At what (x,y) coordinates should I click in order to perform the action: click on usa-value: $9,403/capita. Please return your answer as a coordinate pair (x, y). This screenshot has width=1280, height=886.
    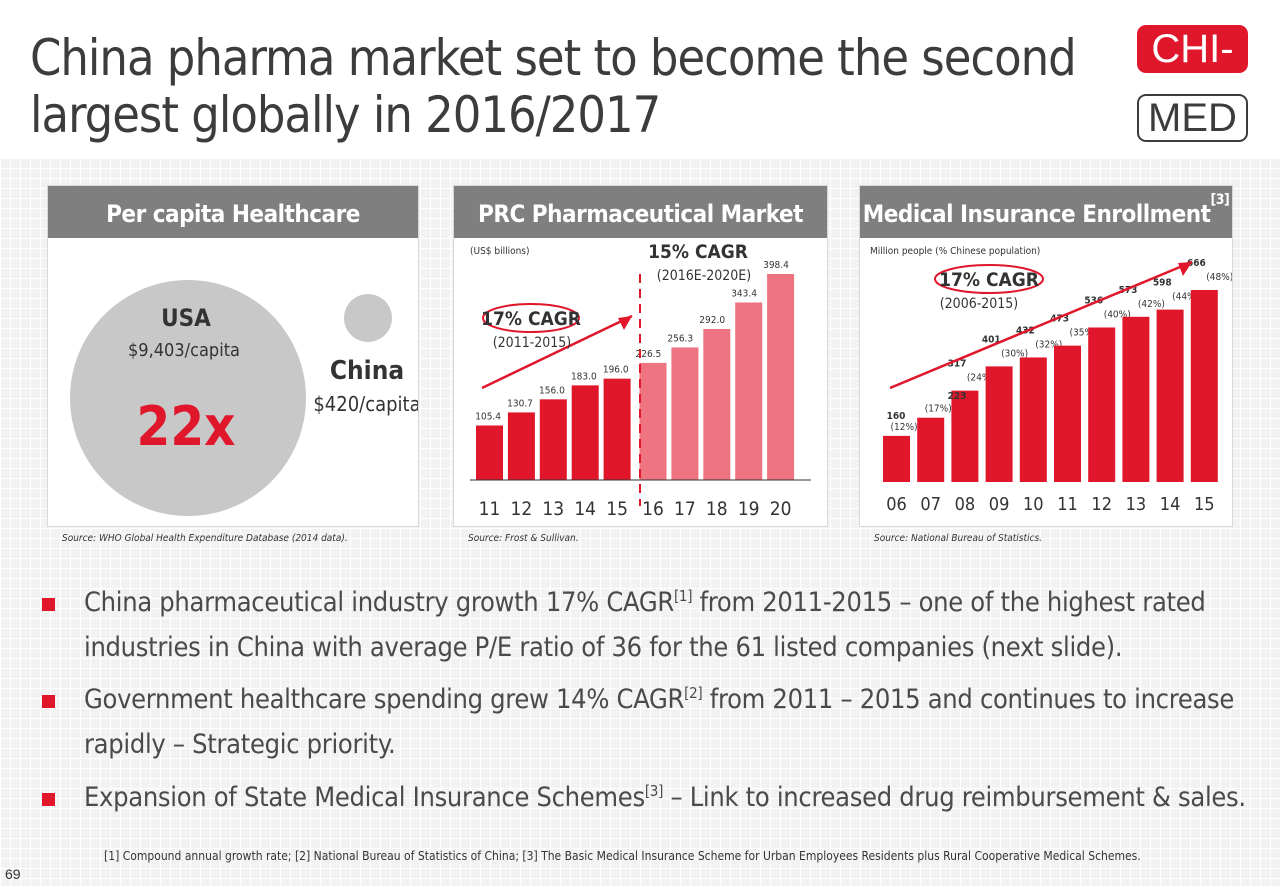
    Looking at the image, I should click on (184, 350).